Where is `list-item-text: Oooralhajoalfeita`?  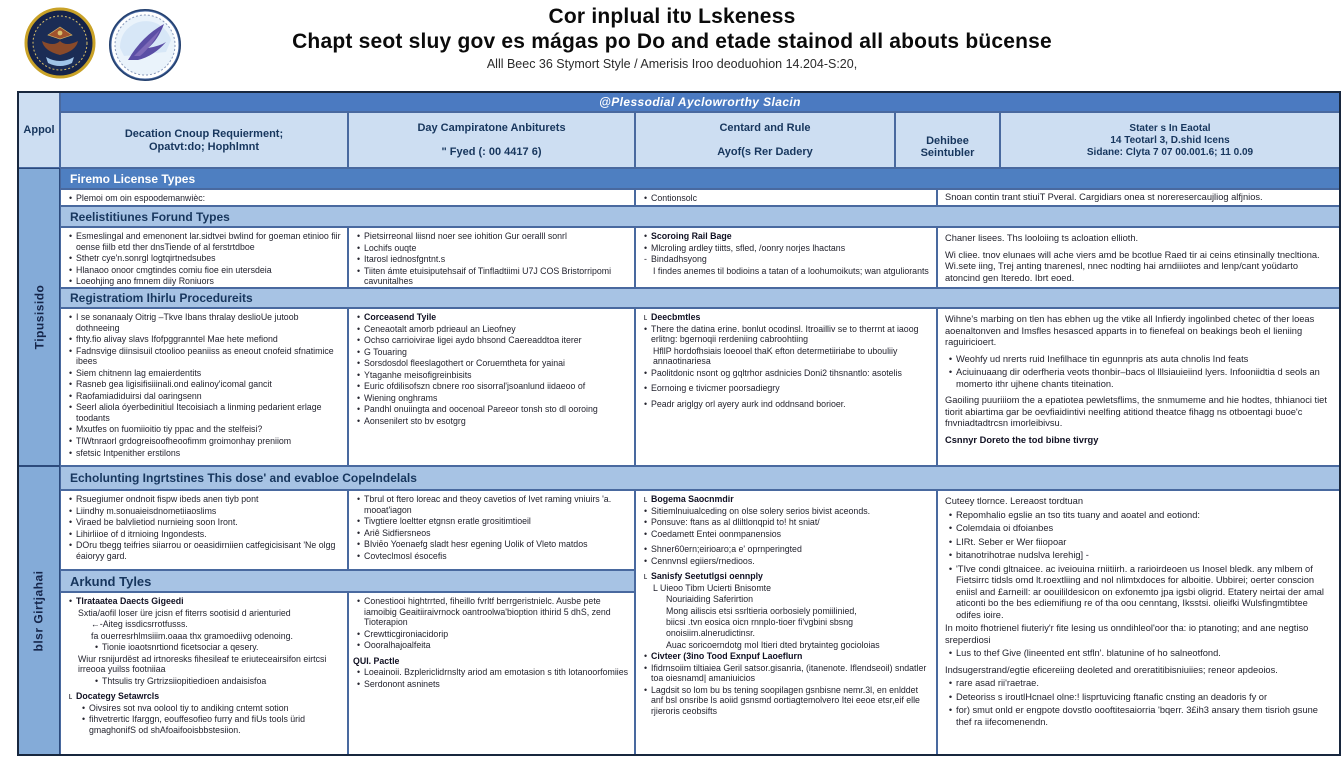
list-item-text: Oooralhajoalfeita is located at coordinates (397, 645).